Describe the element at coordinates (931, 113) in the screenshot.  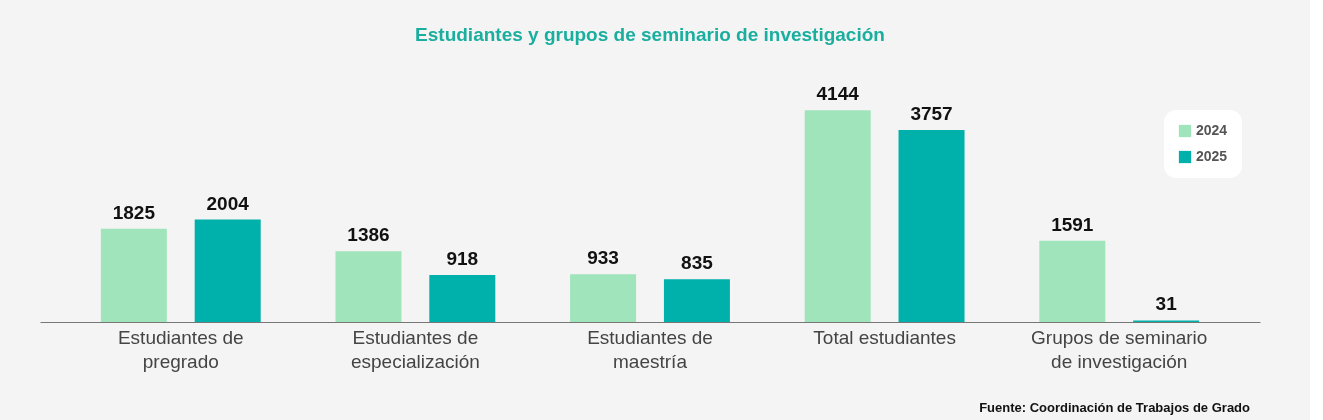
I see `data-label: 3757` at that location.